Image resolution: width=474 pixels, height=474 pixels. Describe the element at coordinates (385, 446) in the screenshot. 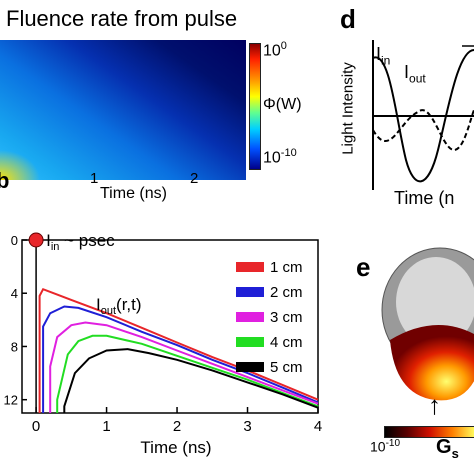

I see `panel-e-colorbar-min: 10-10` at that location.